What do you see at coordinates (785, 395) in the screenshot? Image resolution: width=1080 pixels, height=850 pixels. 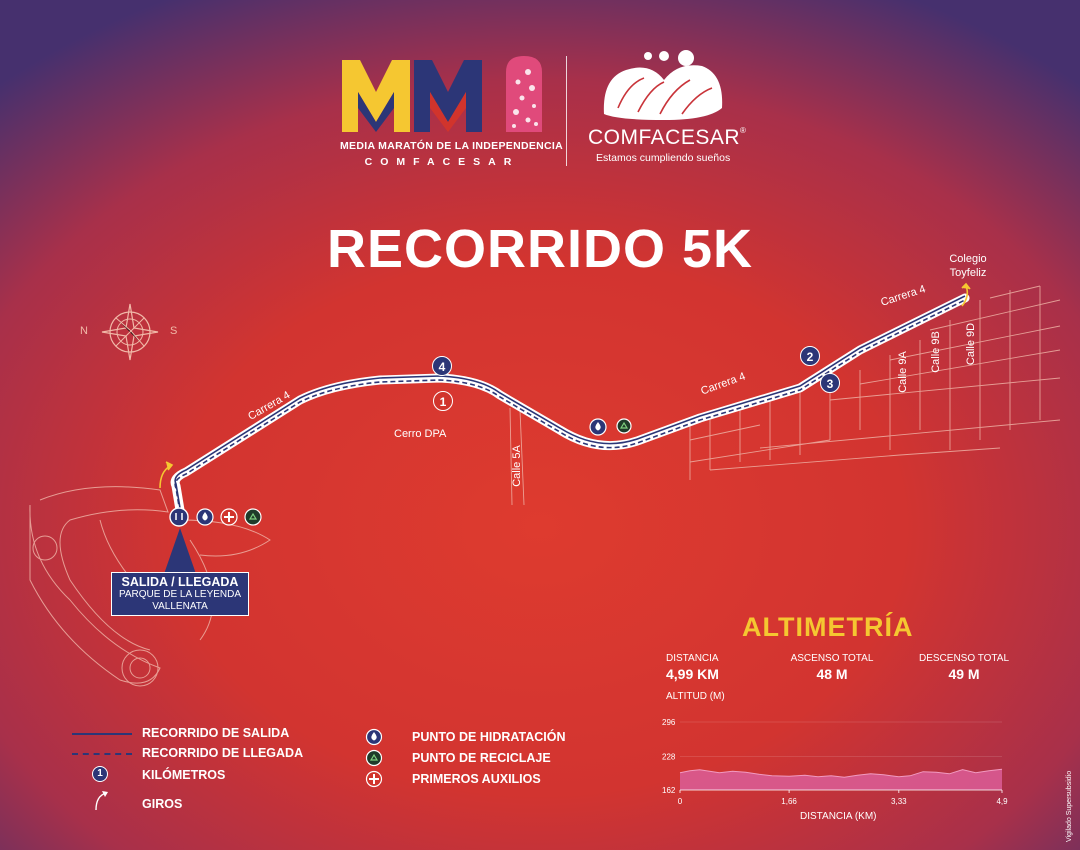 I see `street-grid` at bounding box center [785, 395].